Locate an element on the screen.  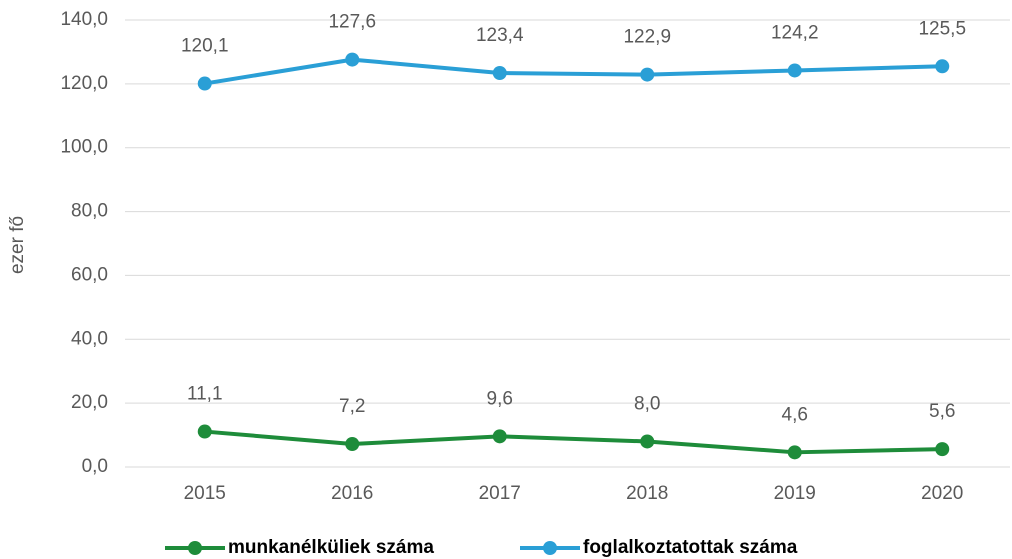
data-label: 124,2 is located at coordinates (795, 32).